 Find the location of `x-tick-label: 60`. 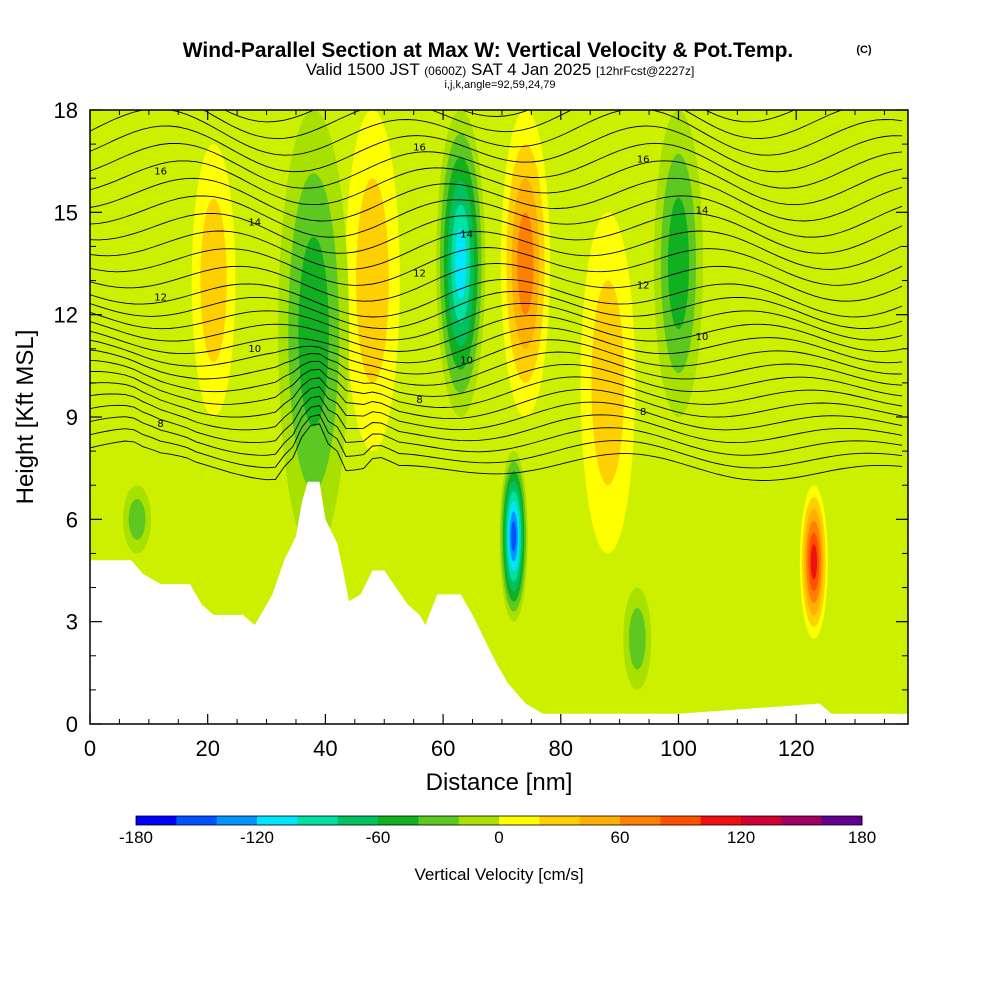

x-tick-label: 60 is located at coordinates (443, 748).